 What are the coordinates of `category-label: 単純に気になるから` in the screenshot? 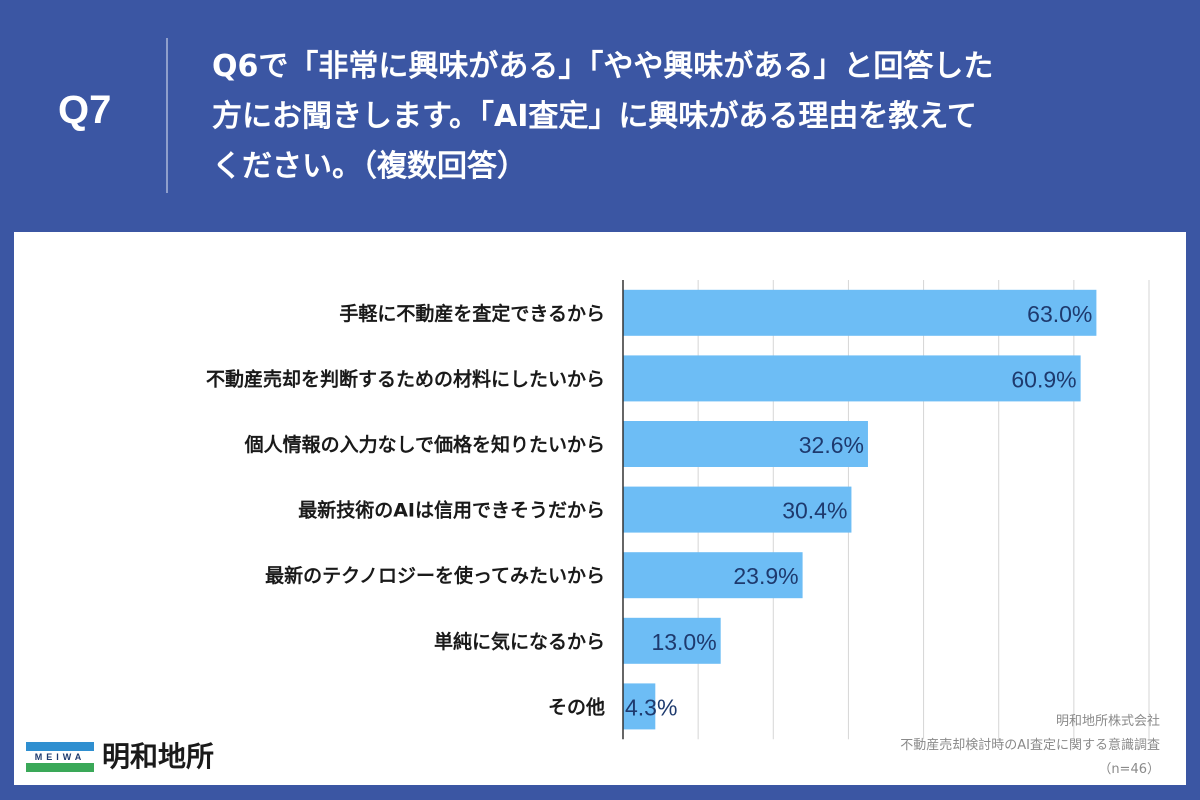 It's located at (519, 641).